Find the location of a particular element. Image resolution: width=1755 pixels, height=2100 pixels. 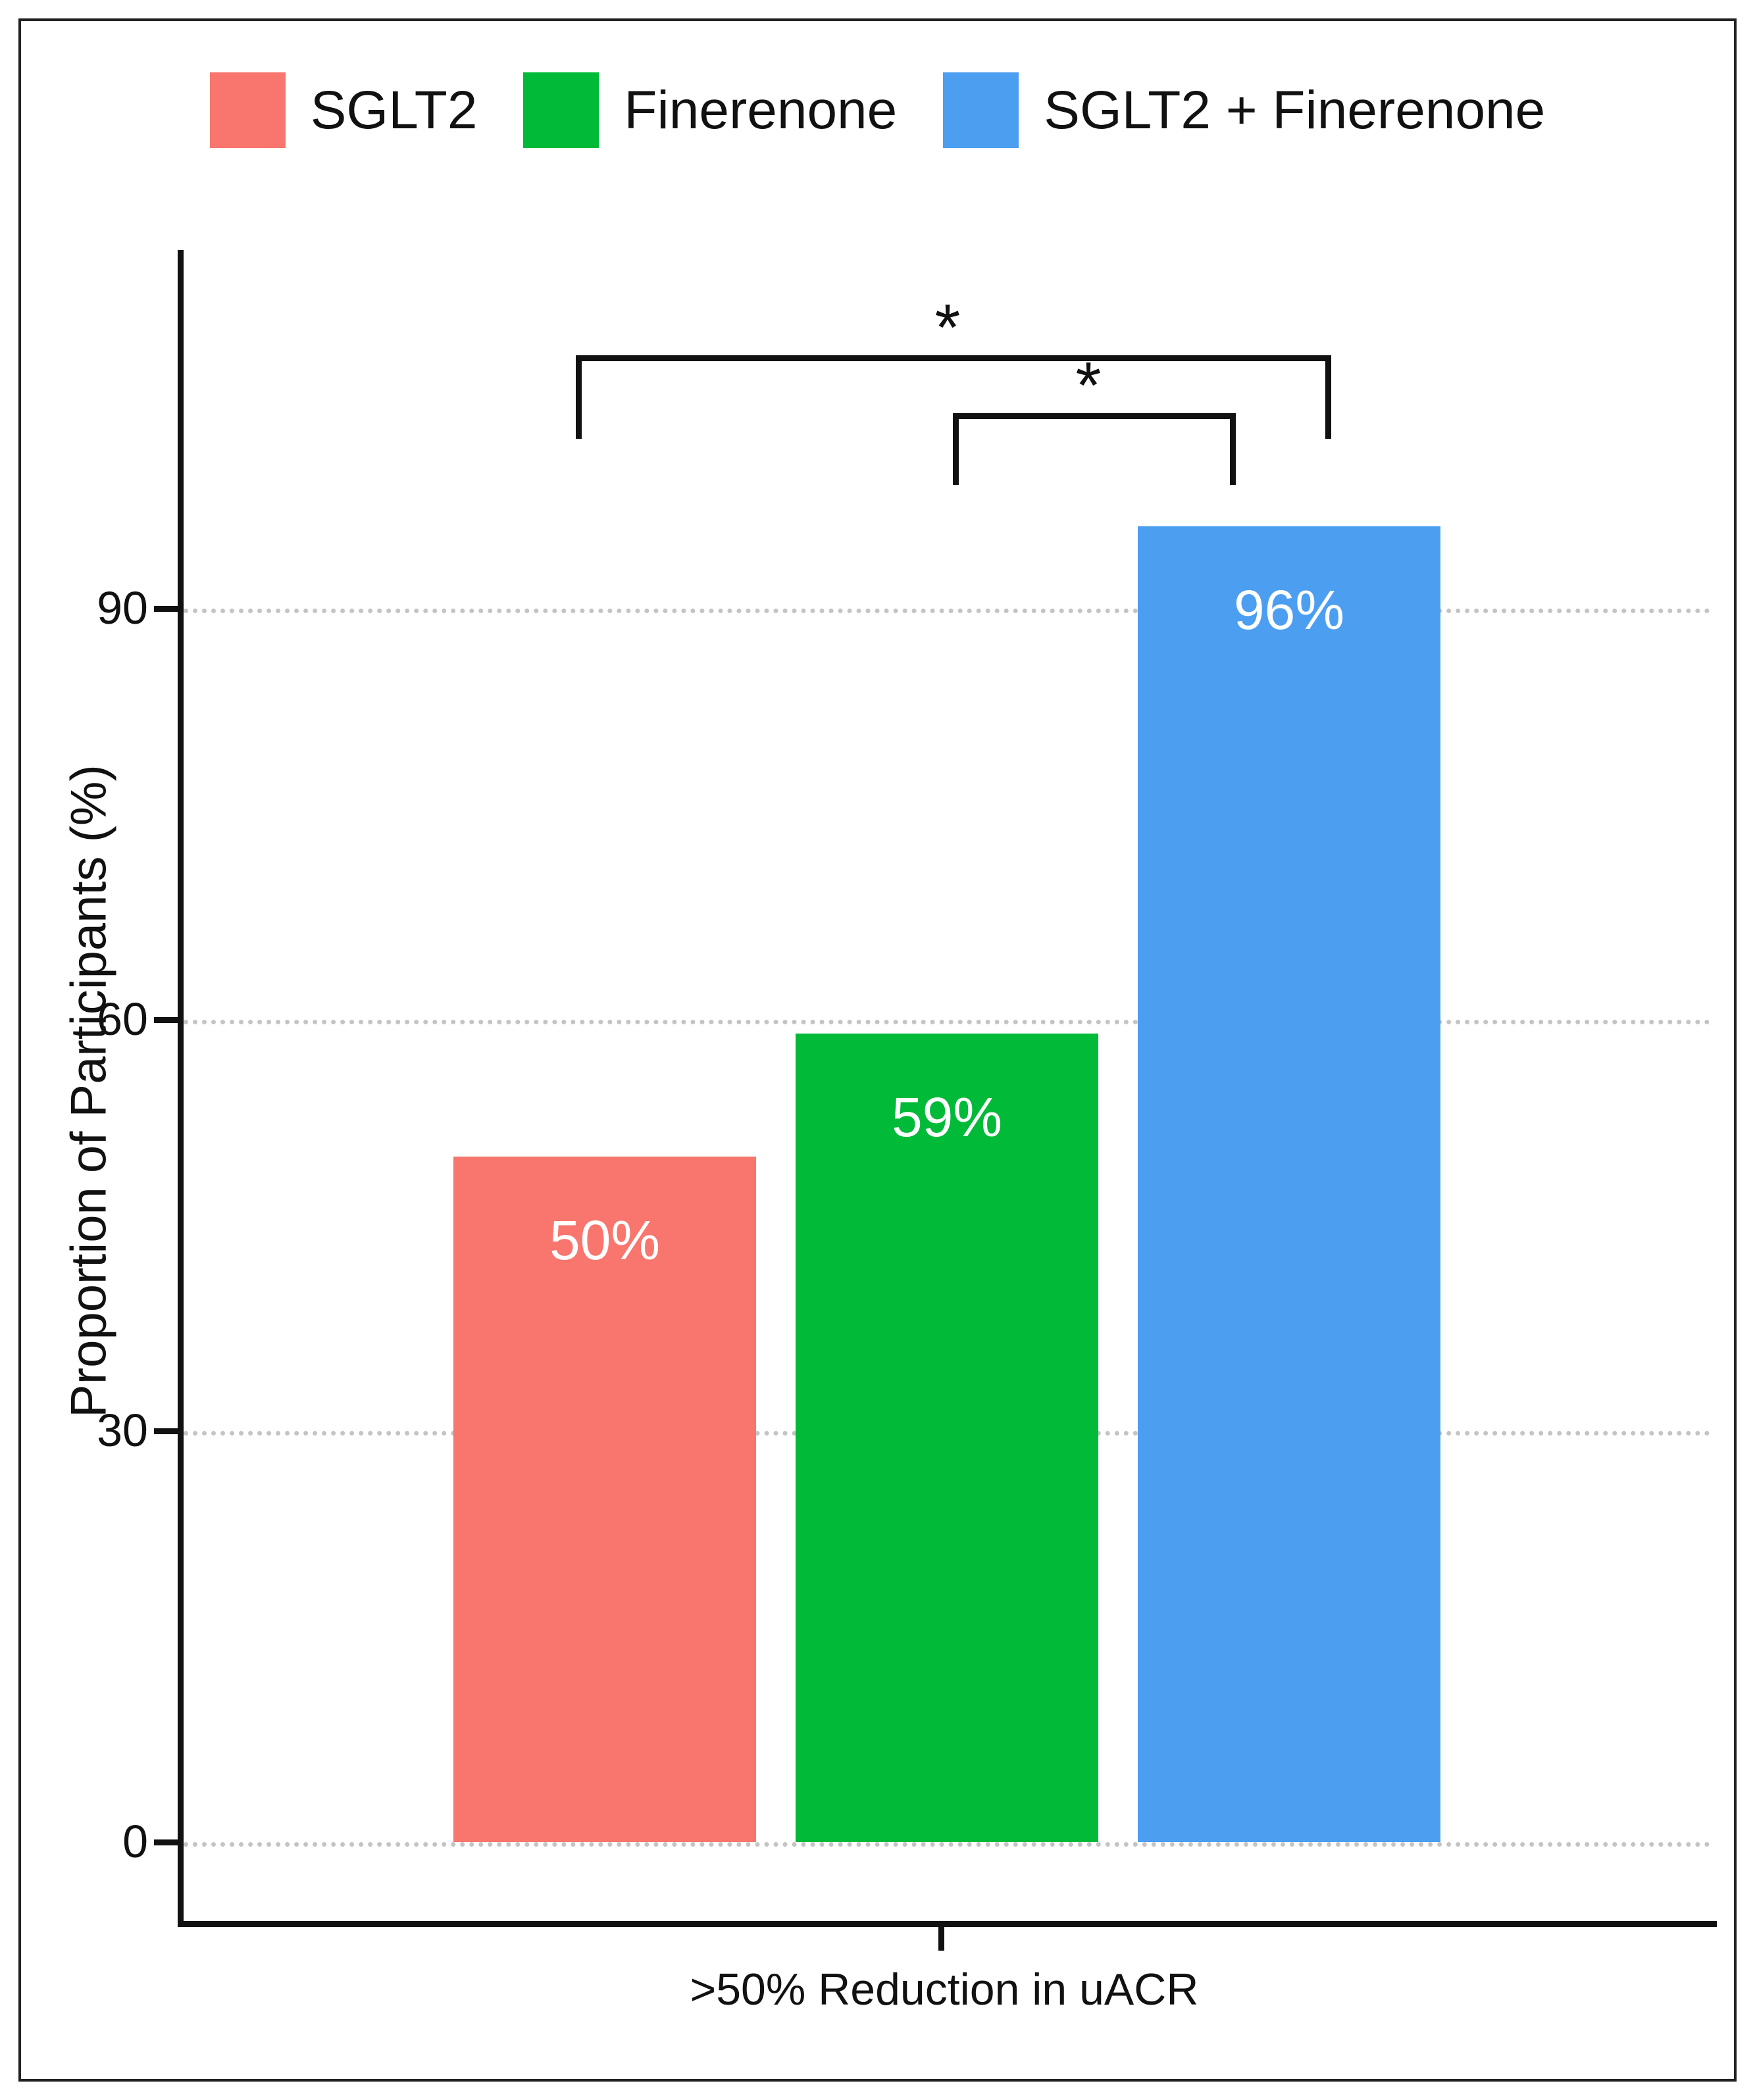

y-tick-label: 90 is located at coordinates (123, 608).